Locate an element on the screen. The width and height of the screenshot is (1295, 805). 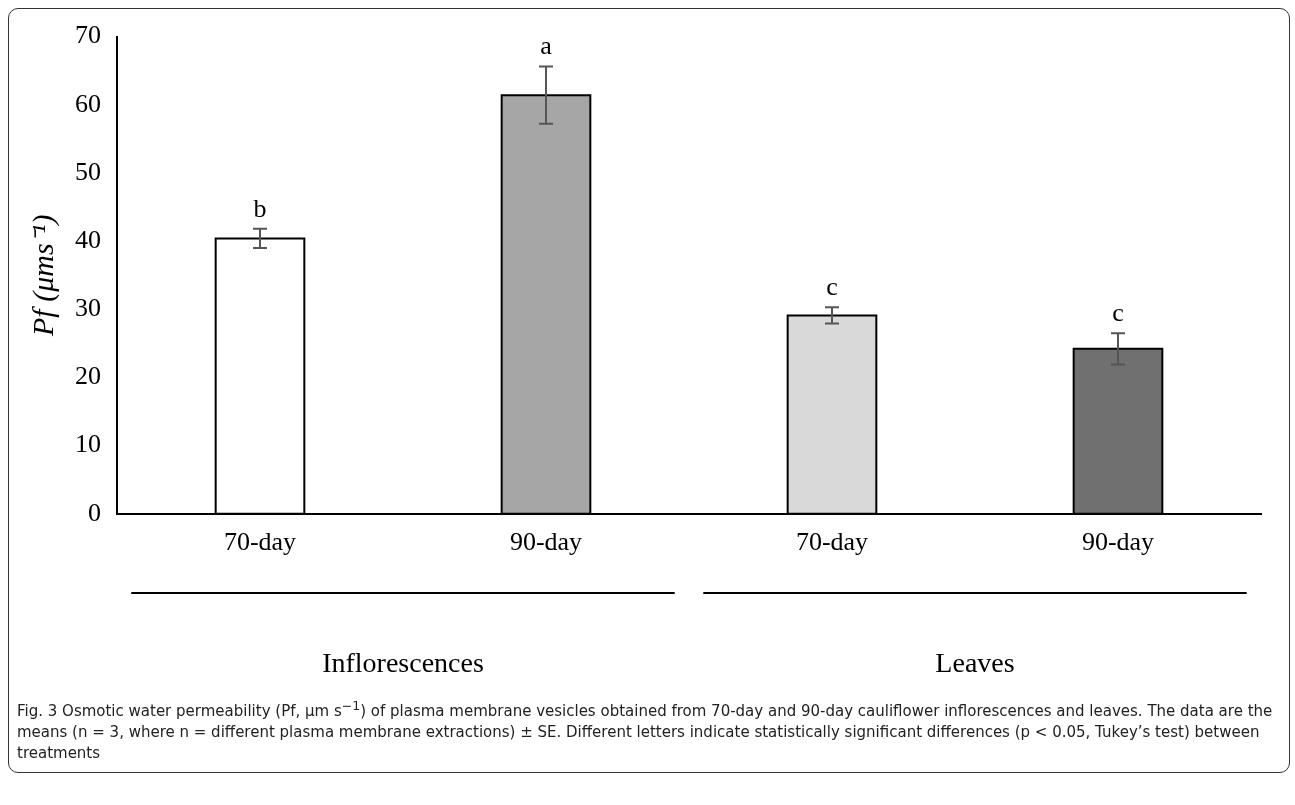
caption: Fig. 3 Osmotic water permeability (Pf, μm s$^{−1}$) of plasma membrane vesicles obtained from 70-day and 90-day cauliflower inflorescences and leaves. The data are the means (n = 3, where n = different plasma membrane extractions) ± SE. Different letters indicate statistically significant differences (p < 0.05, Tukey’s test) between treatments is located at coordinates (645, 730).